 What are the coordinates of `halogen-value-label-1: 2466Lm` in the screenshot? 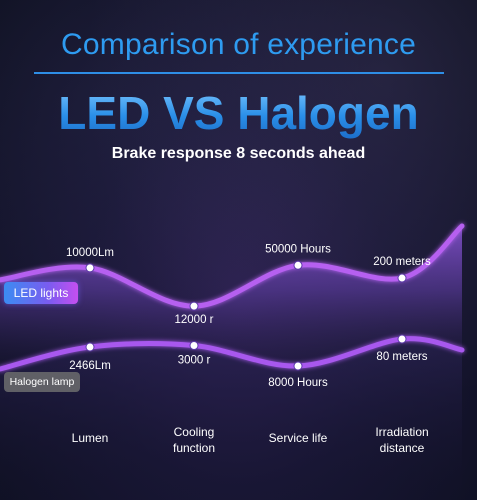 It's located at (90, 366).